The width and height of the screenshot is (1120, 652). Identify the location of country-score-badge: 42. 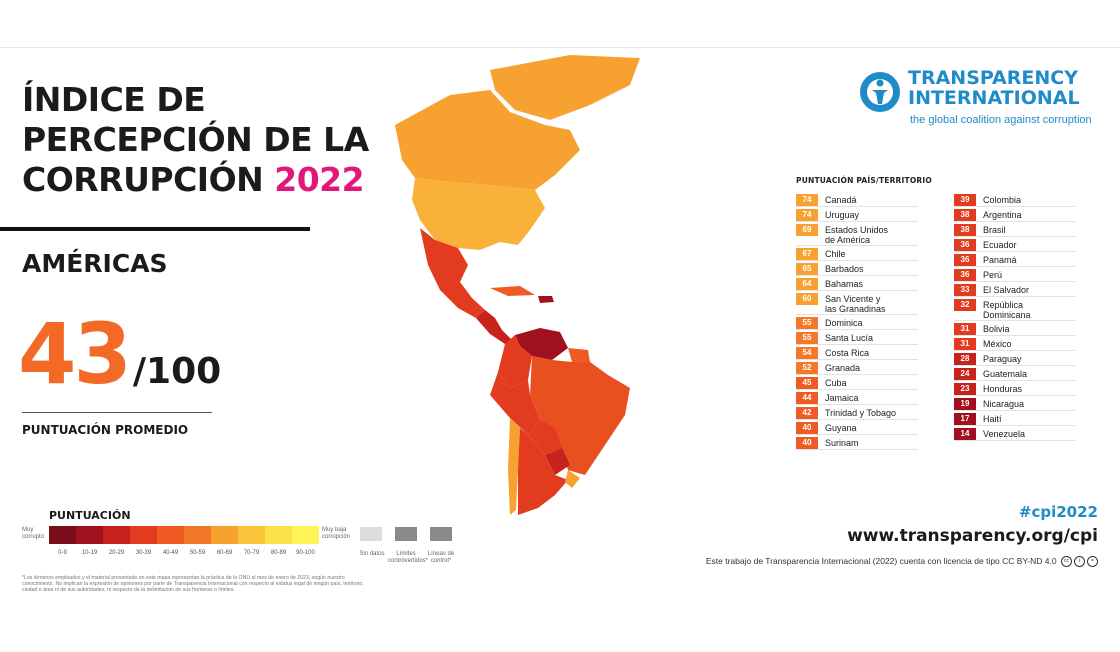
(807, 413).